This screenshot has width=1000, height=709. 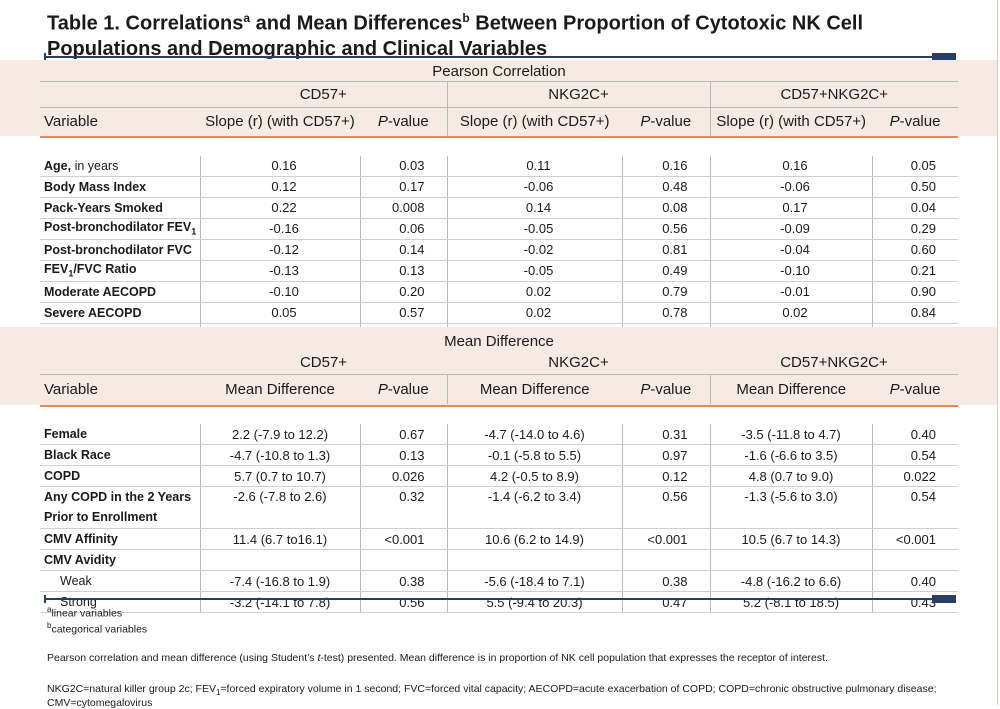 I want to click on mean-diff-value: -4.7 (-10.8 to 1.3), so click(x=279, y=455).